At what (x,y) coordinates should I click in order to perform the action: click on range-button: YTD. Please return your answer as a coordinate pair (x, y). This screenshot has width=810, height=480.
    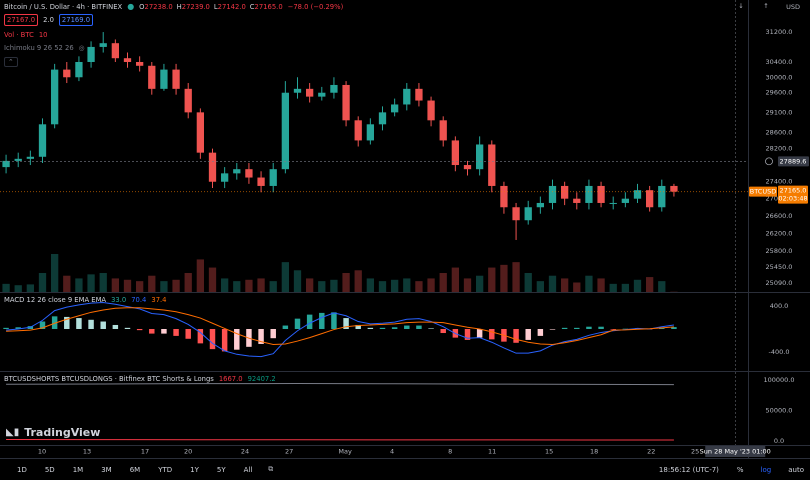
    Looking at the image, I should click on (165, 469).